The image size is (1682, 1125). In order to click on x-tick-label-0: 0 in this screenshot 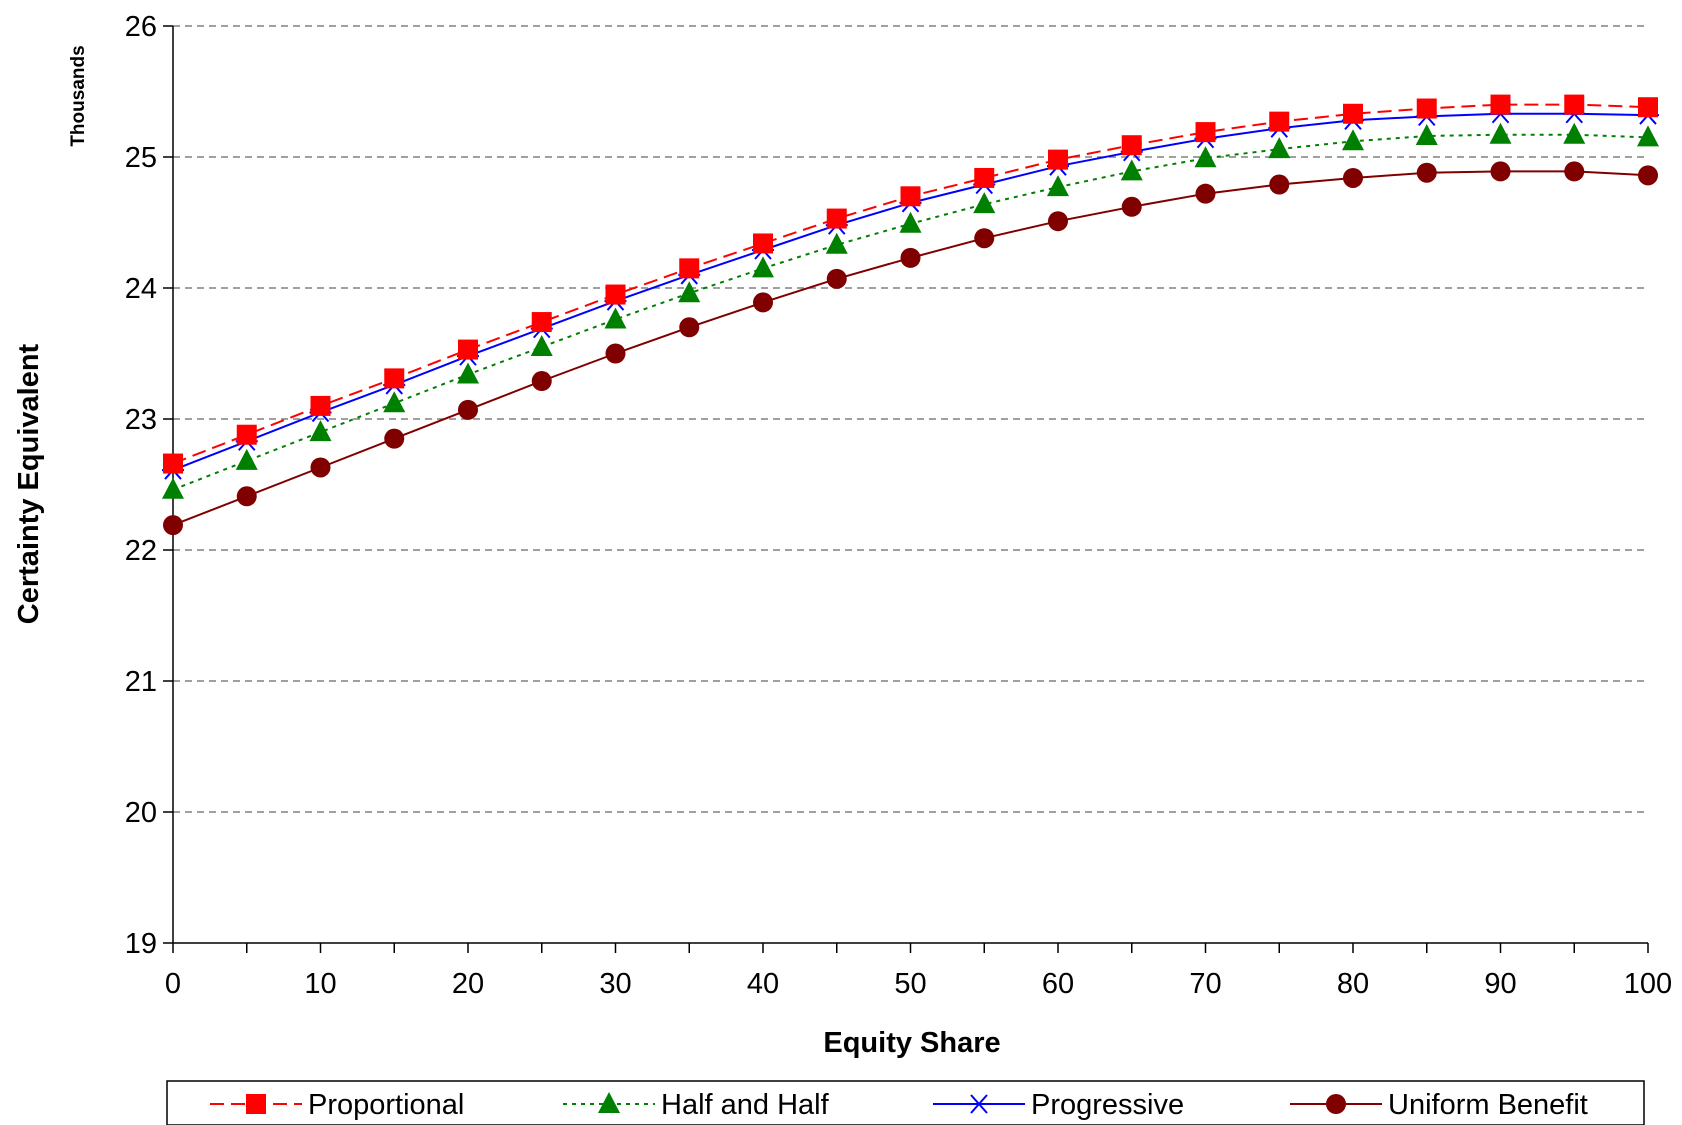, I will do `click(173, 984)`.